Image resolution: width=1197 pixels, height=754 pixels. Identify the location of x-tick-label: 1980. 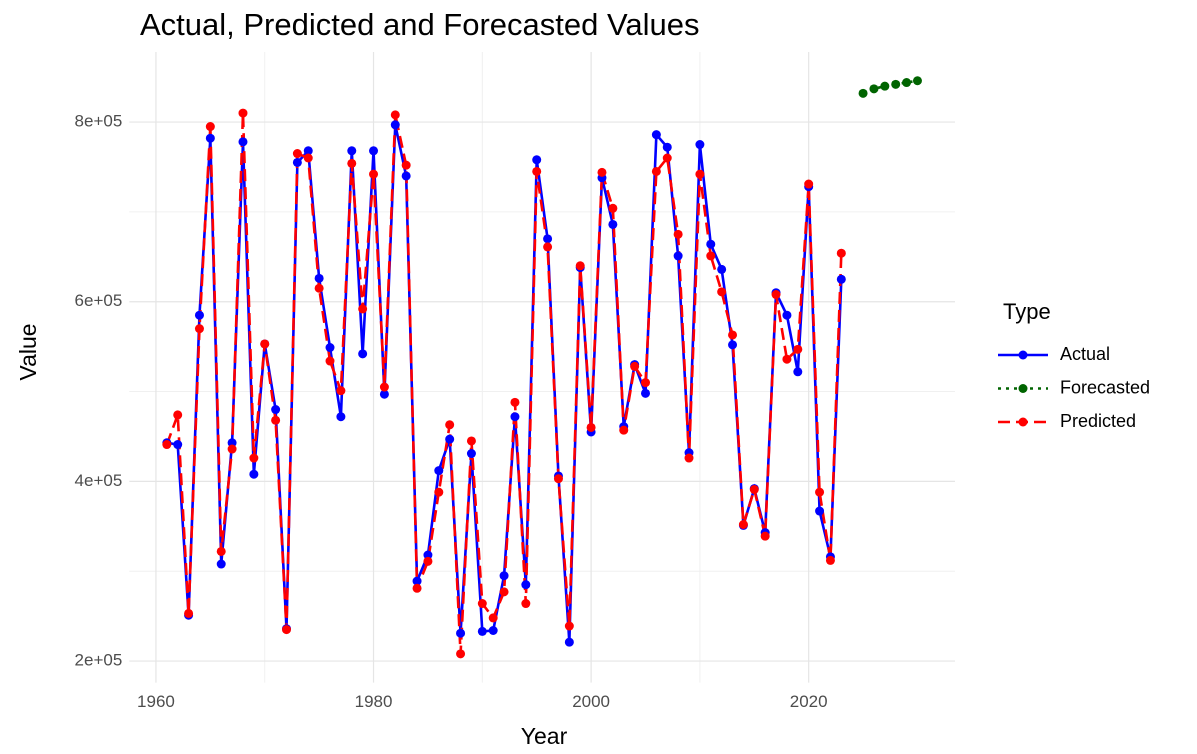
(374, 701).